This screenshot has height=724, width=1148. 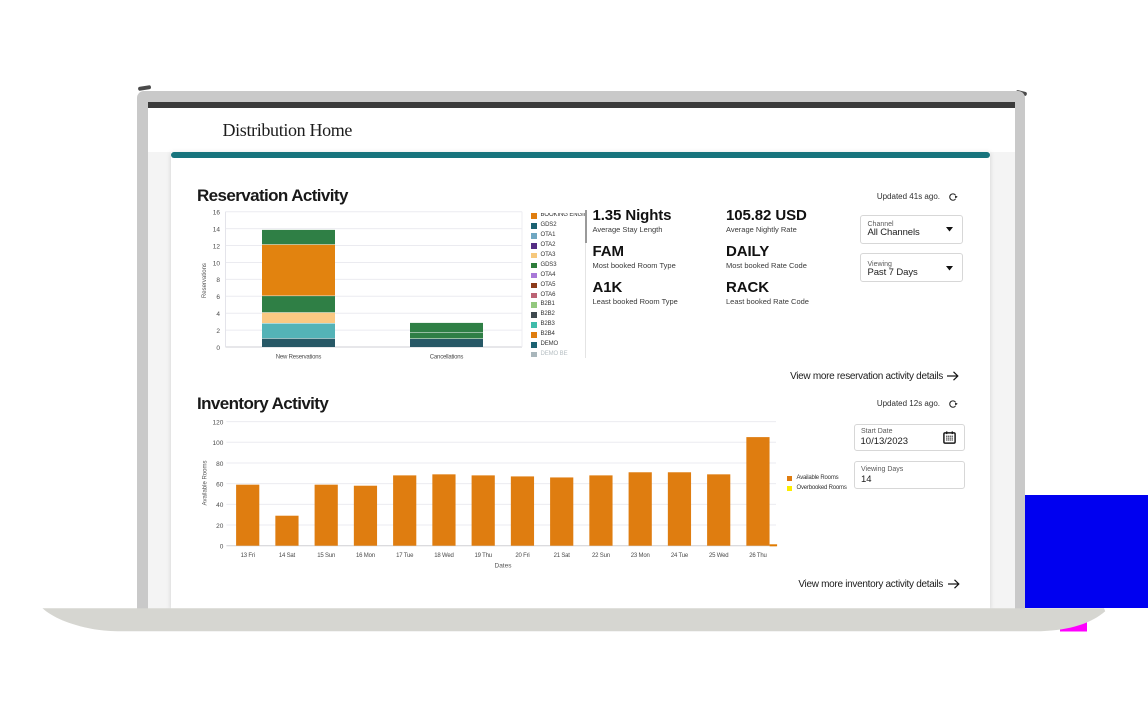 What do you see at coordinates (640, 556) in the screenshot?
I see `svg-text: 23 Mon` at bounding box center [640, 556].